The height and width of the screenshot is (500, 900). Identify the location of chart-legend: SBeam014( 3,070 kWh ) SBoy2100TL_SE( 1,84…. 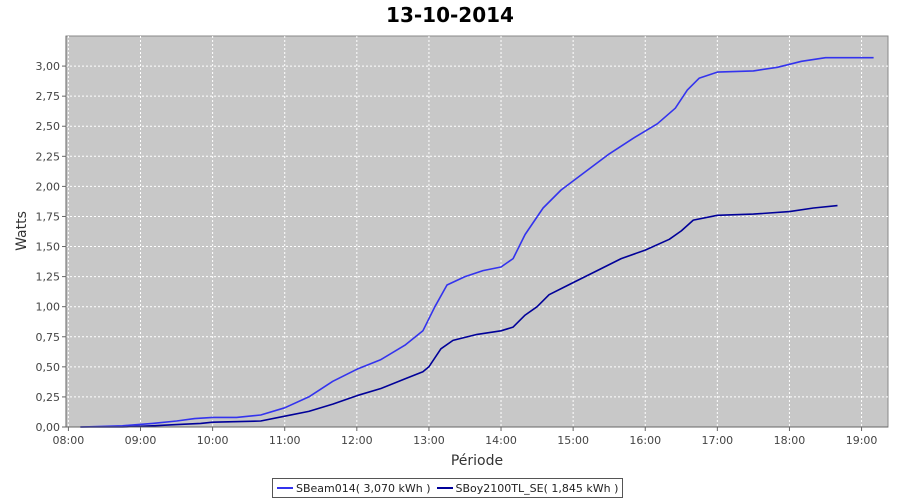
(448, 488).